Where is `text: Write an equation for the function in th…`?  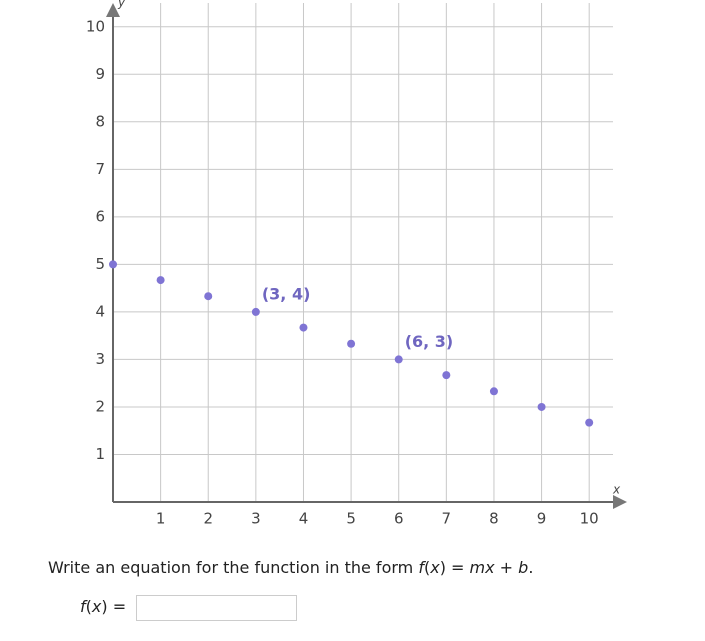 text: Write an equation for the function in th… is located at coordinates (233, 567).